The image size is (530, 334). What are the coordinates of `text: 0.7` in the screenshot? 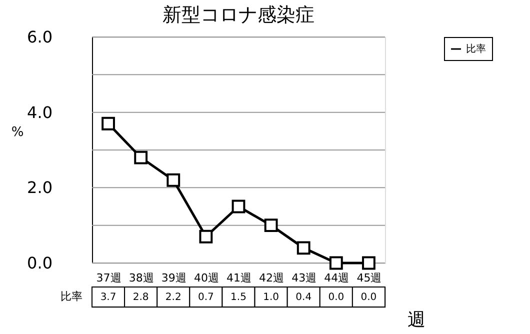 It's located at (206, 297).